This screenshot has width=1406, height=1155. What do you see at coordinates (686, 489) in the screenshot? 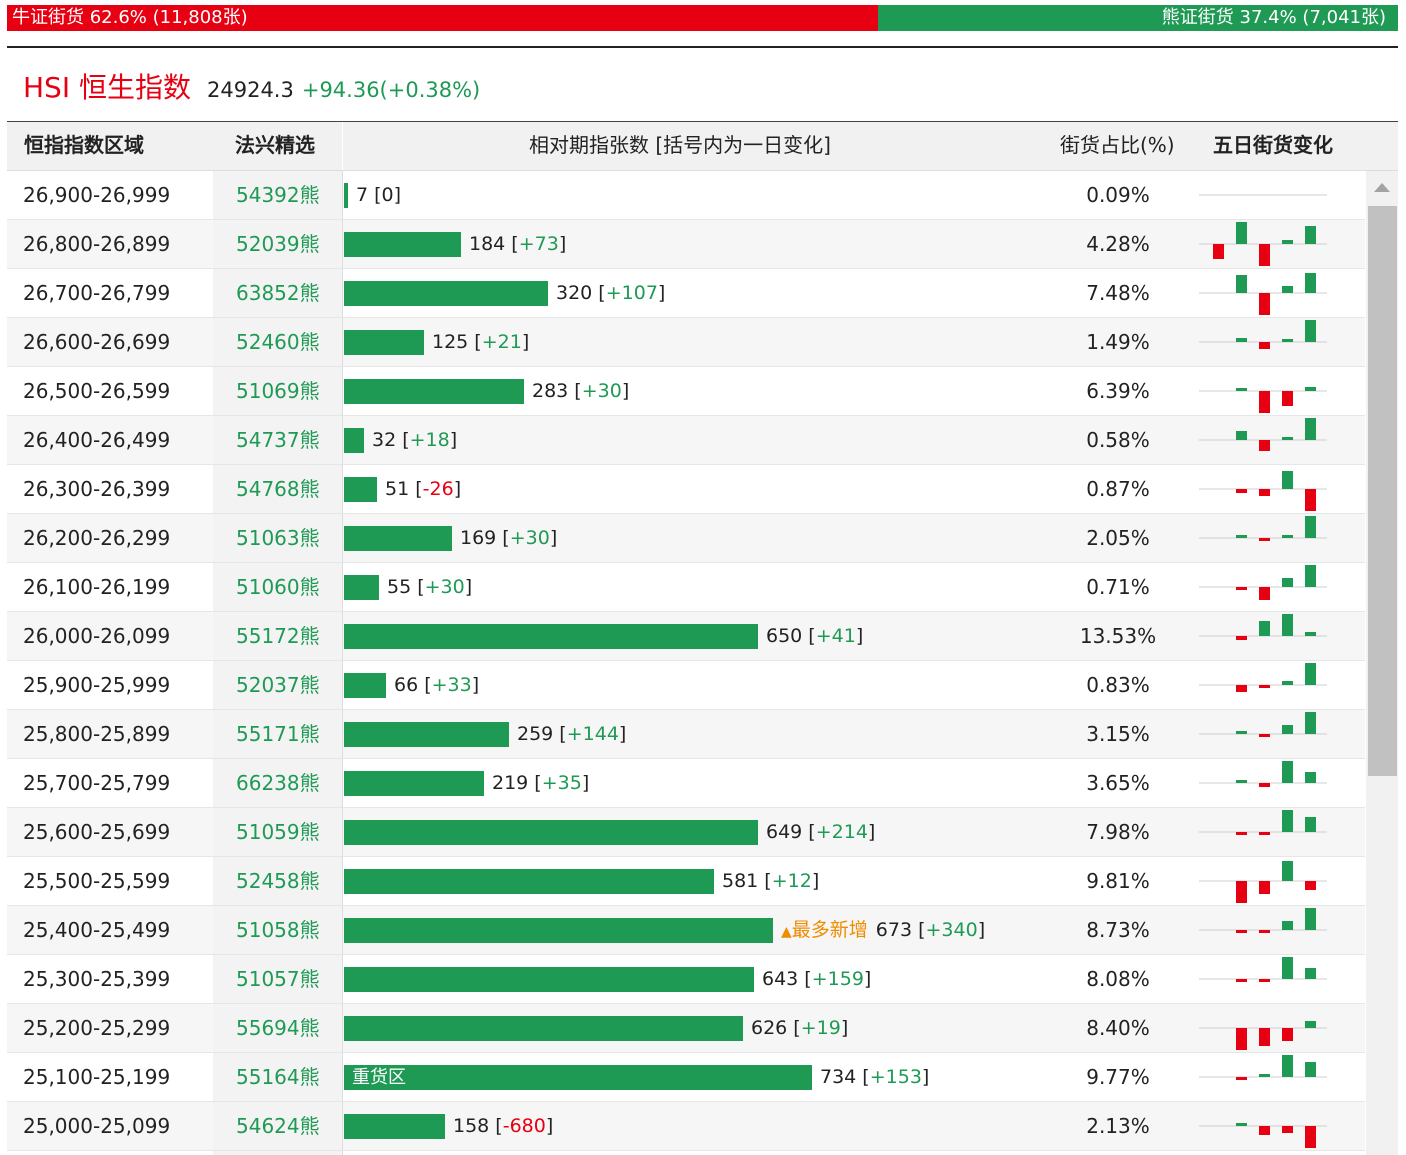
I see `table-row: 26,300-26,399 54768熊 51 [-26] 0.87%` at bounding box center [686, 489].